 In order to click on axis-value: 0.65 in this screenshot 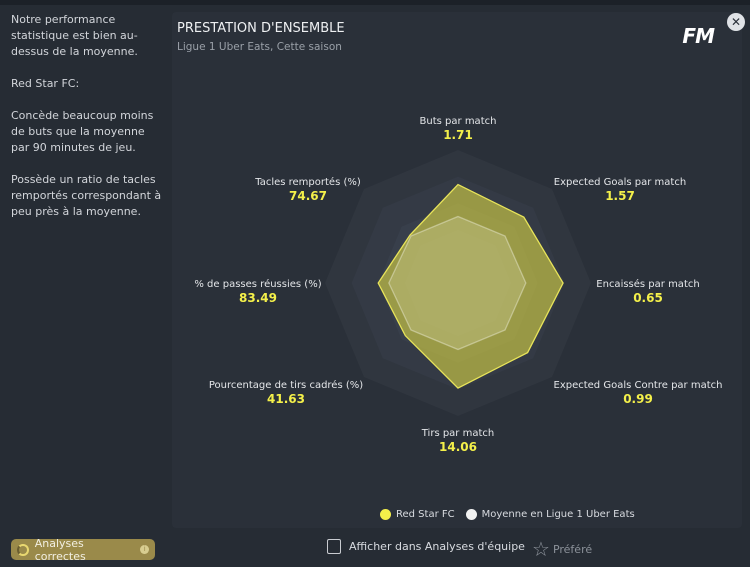, I will do `click(648, 298)`.